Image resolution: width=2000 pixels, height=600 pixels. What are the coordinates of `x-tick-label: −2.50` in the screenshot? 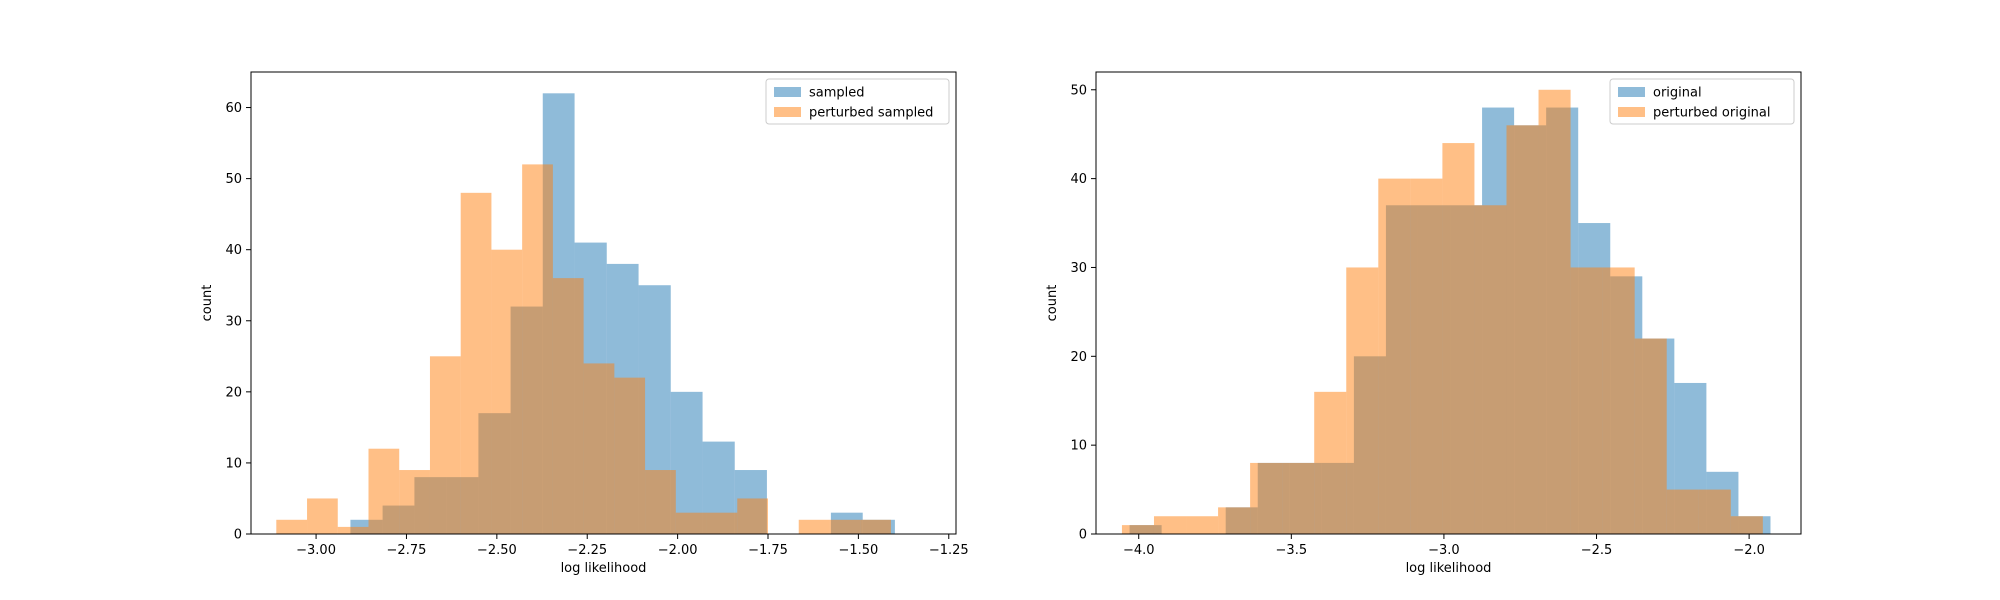 It's located at (497, 550).